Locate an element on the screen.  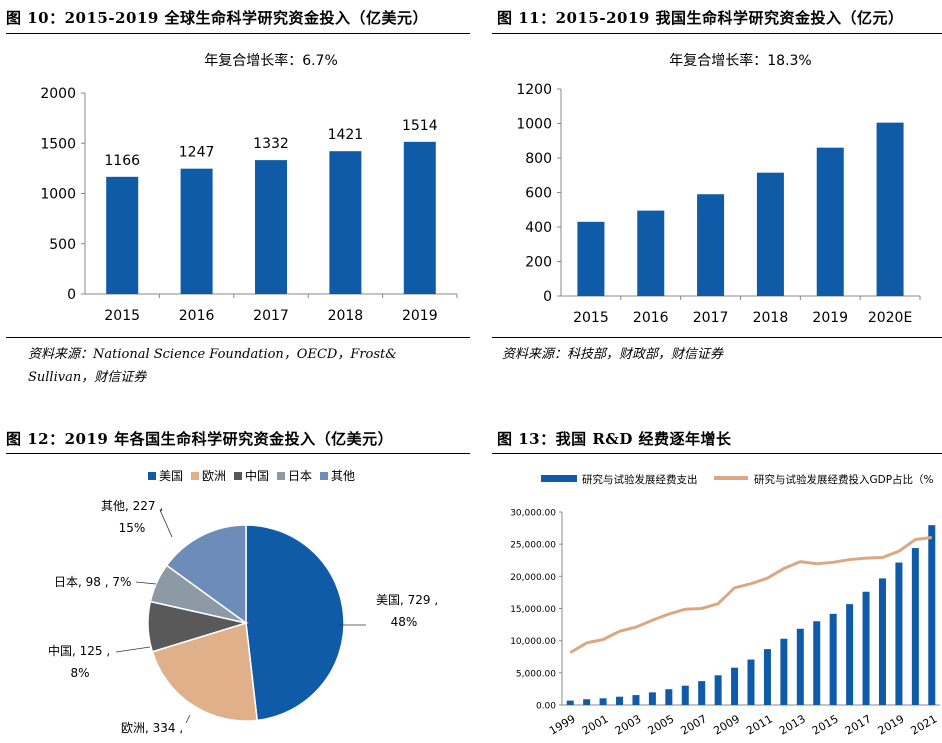
x-tick-label: 2011 is located at coordinates (759, 724).